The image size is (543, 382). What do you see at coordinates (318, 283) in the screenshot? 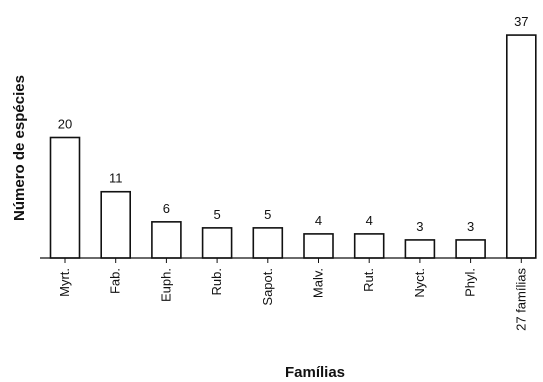
I see `x-tick-label: Malv.` at bounding box center [318, 283].